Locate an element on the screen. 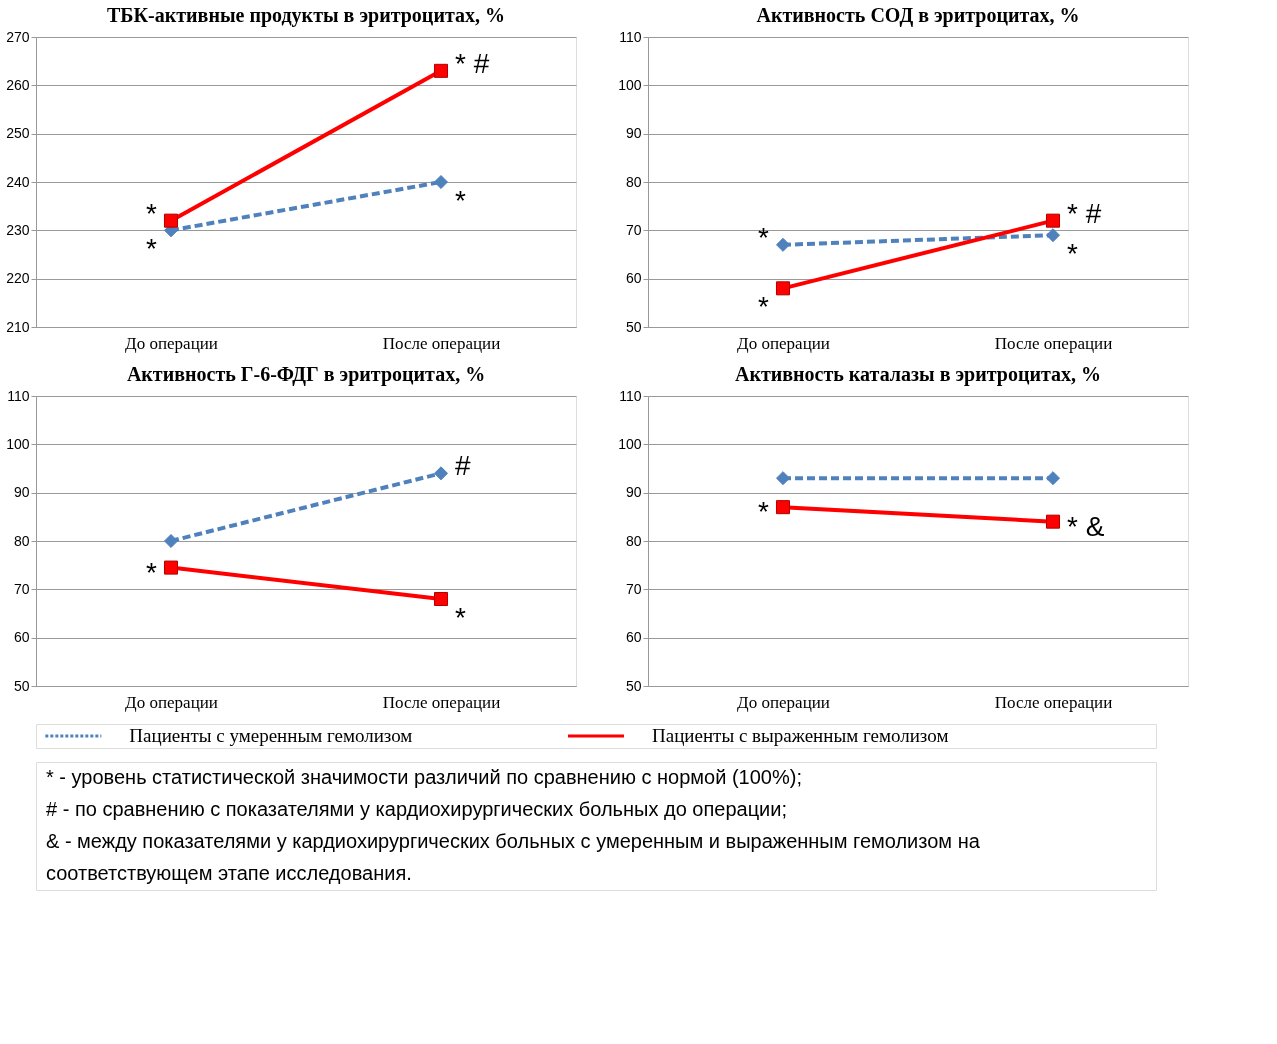 This screenshot has width=1277, height=1044. text: * - уровень статистической значимости различий по сравнению с нормой (100%); is located at coordinates (424, 777).